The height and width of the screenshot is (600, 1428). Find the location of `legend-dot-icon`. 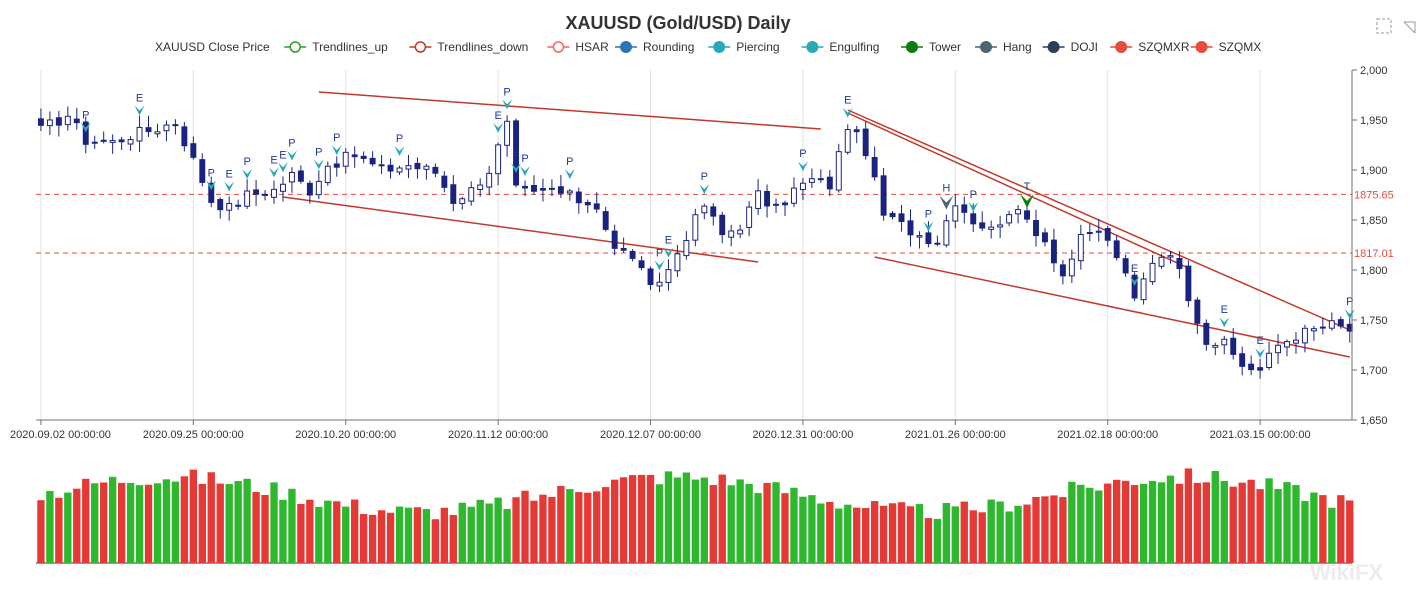

legend-dot-icon is located at coordinates (1121, 47).